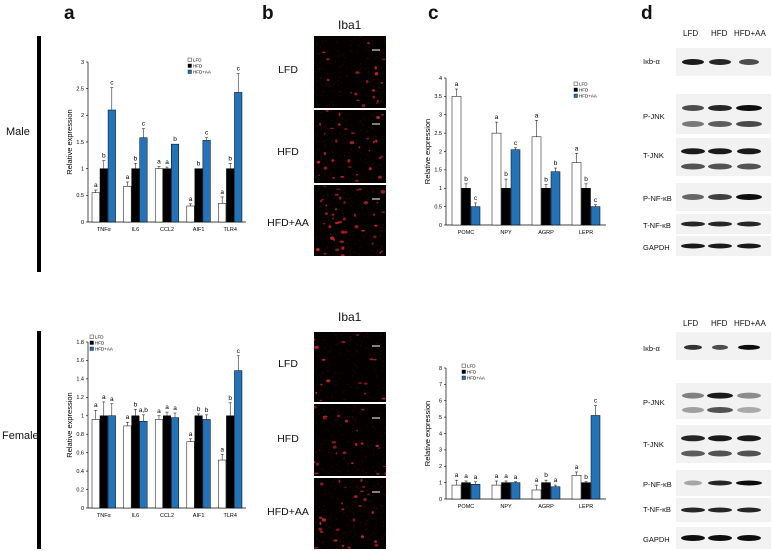 The width and height of the screenshot is (773, 551). What do you see at coordinates (440, 79) in the screenshot?
I see `y-tick-label: 4` at bounding box center [440, 79].